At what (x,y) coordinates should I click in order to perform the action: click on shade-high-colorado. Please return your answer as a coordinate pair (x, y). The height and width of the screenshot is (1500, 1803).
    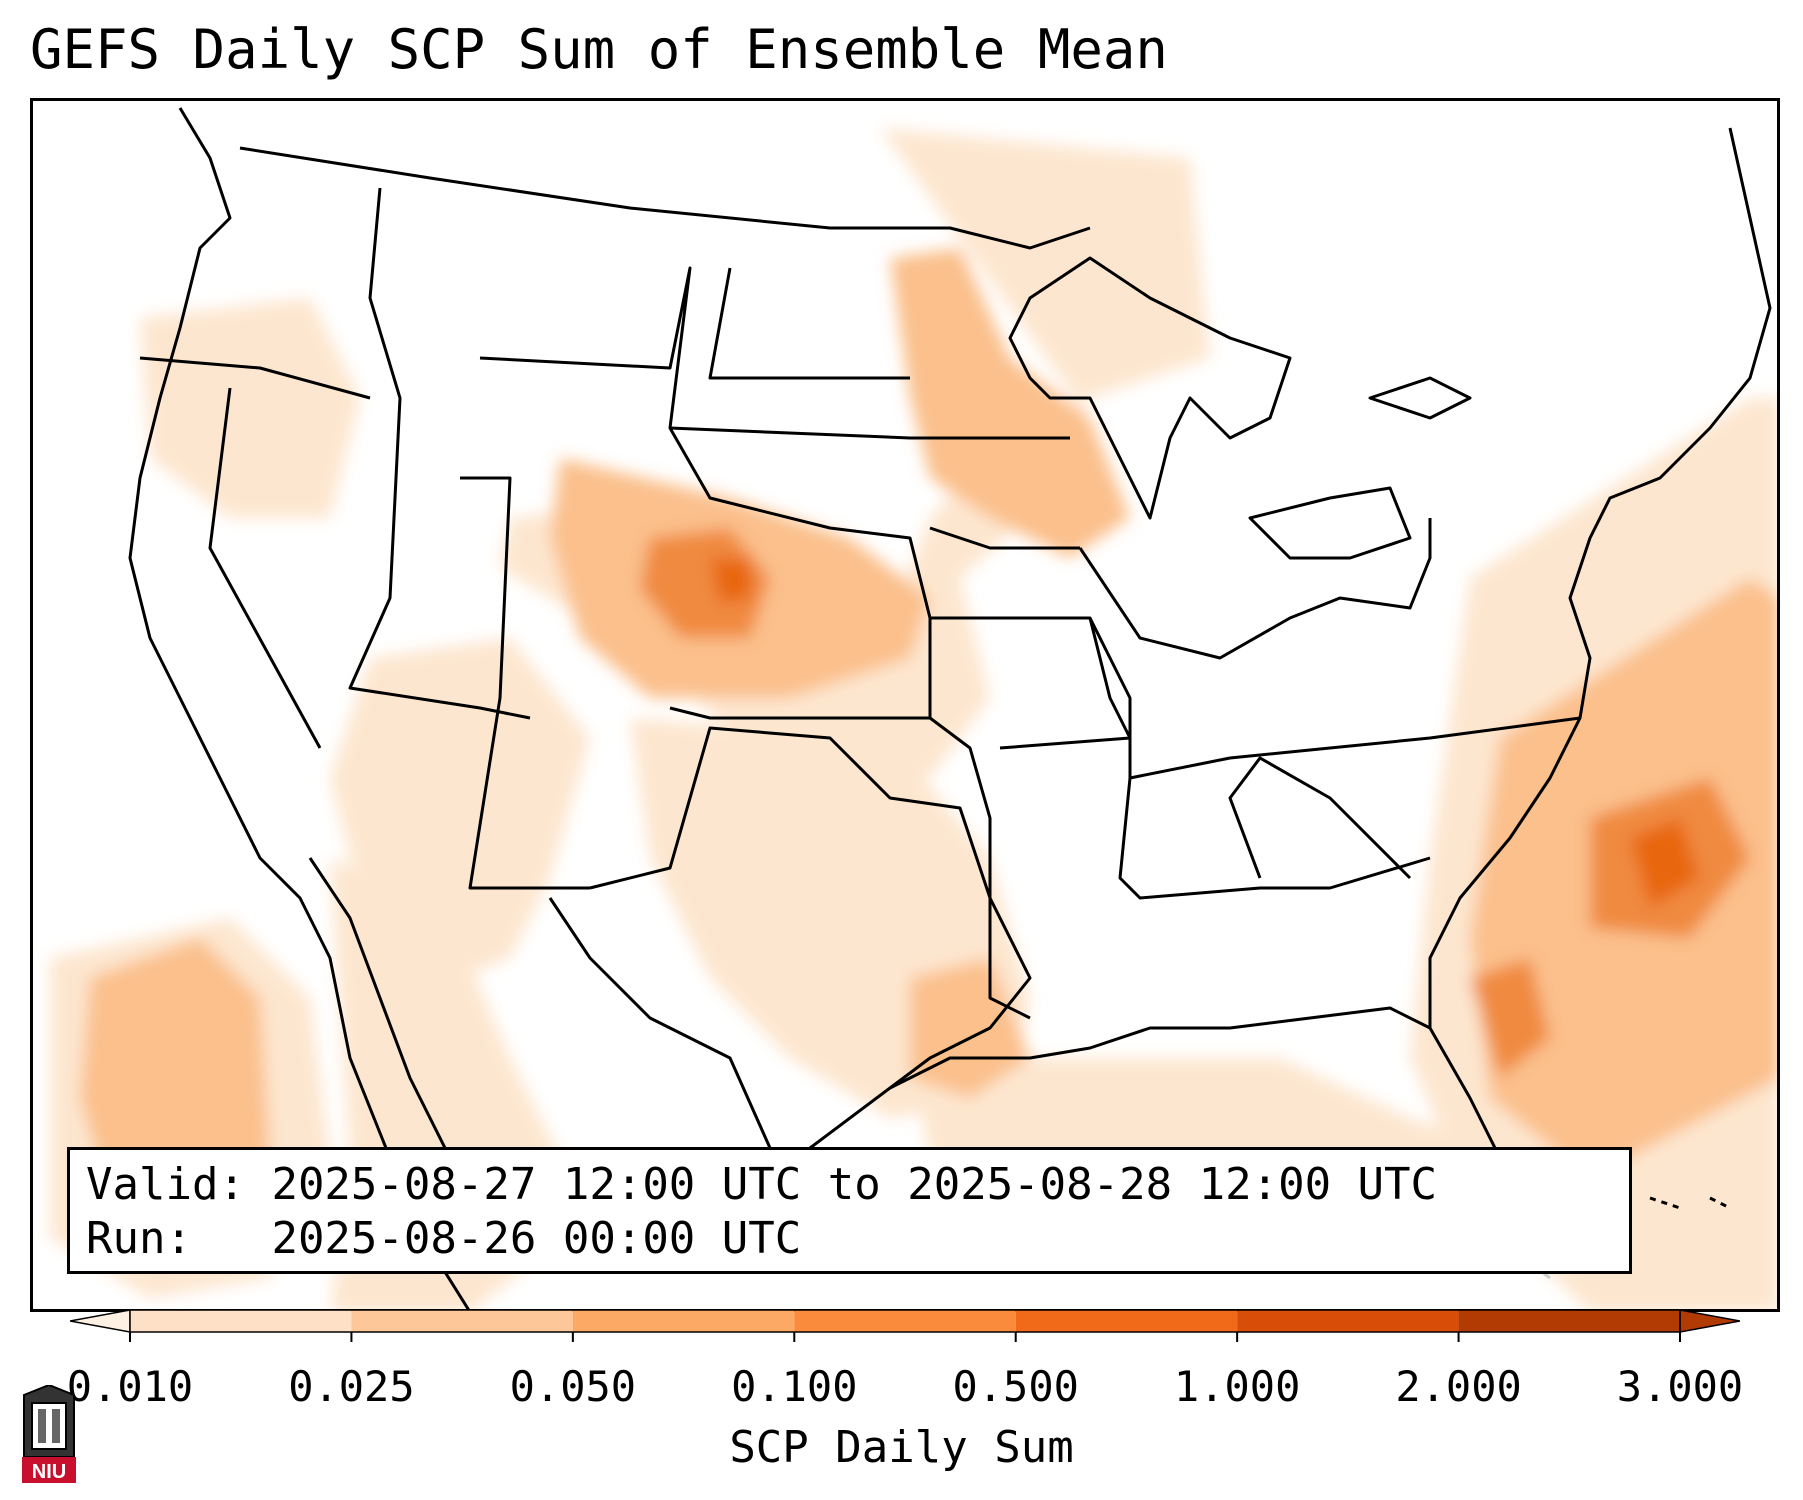
    Looking at the image, I should click on (705, 583).